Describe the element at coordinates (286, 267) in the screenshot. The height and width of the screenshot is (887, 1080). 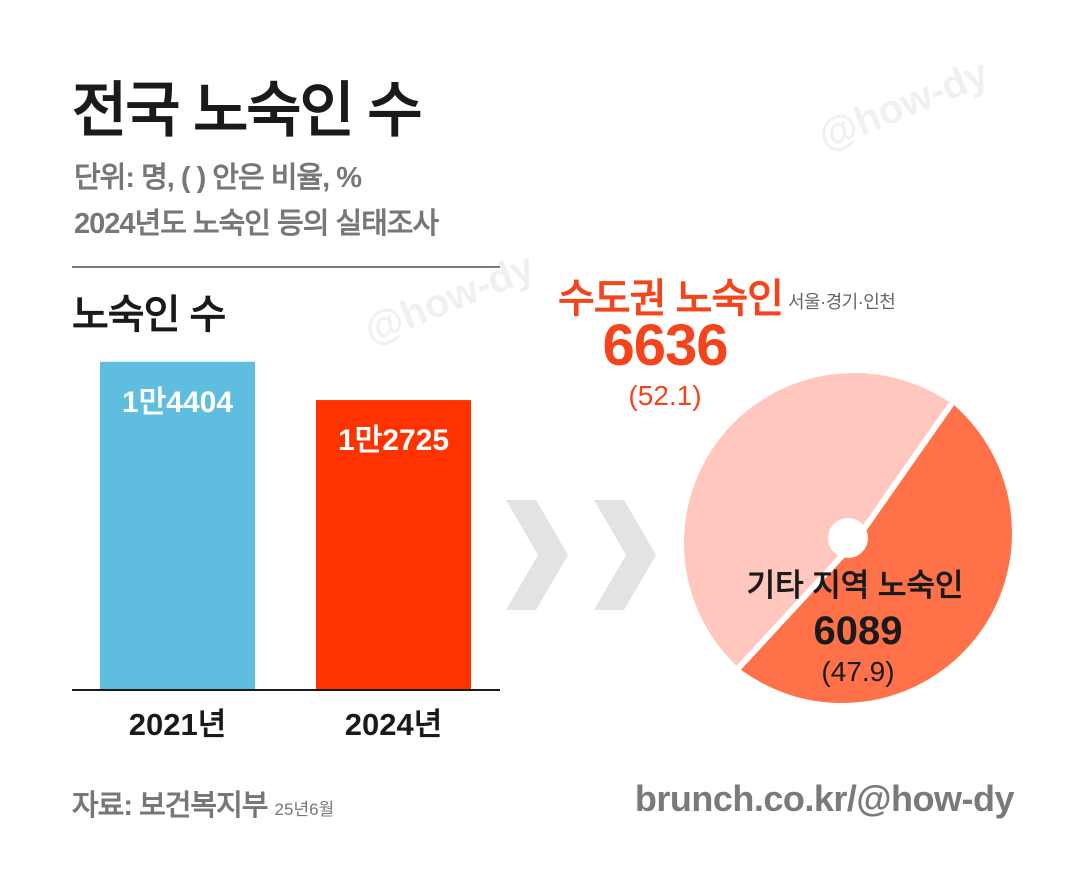
I see `section-divider` at that location.